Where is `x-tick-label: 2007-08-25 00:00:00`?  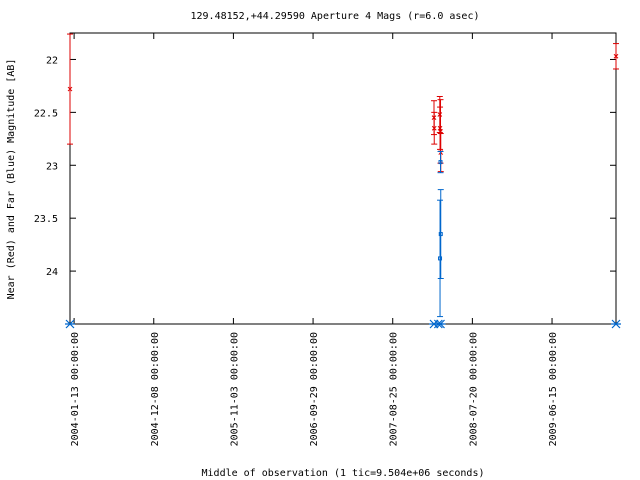 x-tick-label: 2007-08-25 00:00:00 is located at coordinates (394, 389).